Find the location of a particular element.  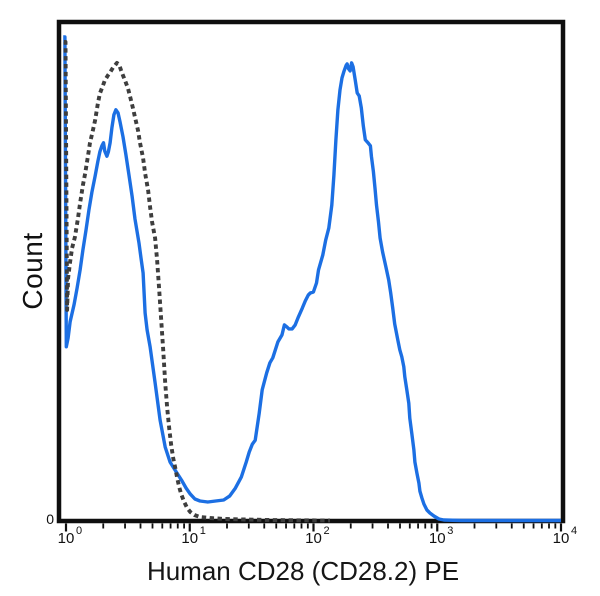

x-tick-exponent: 3 is located at coordinates (450, 531).